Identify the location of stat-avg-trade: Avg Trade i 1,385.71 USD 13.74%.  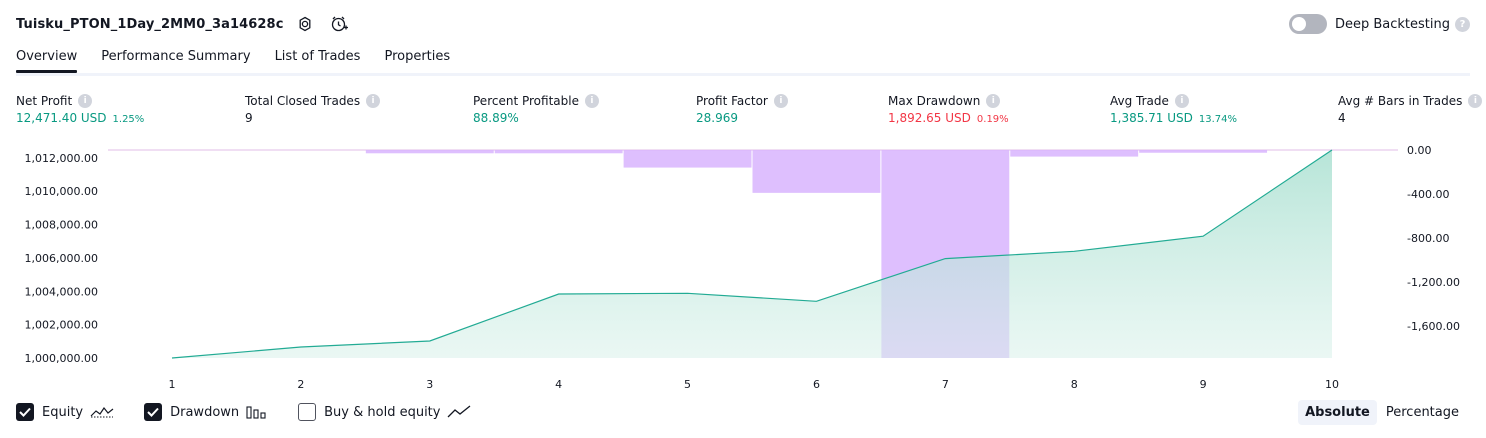
(1173, 109).